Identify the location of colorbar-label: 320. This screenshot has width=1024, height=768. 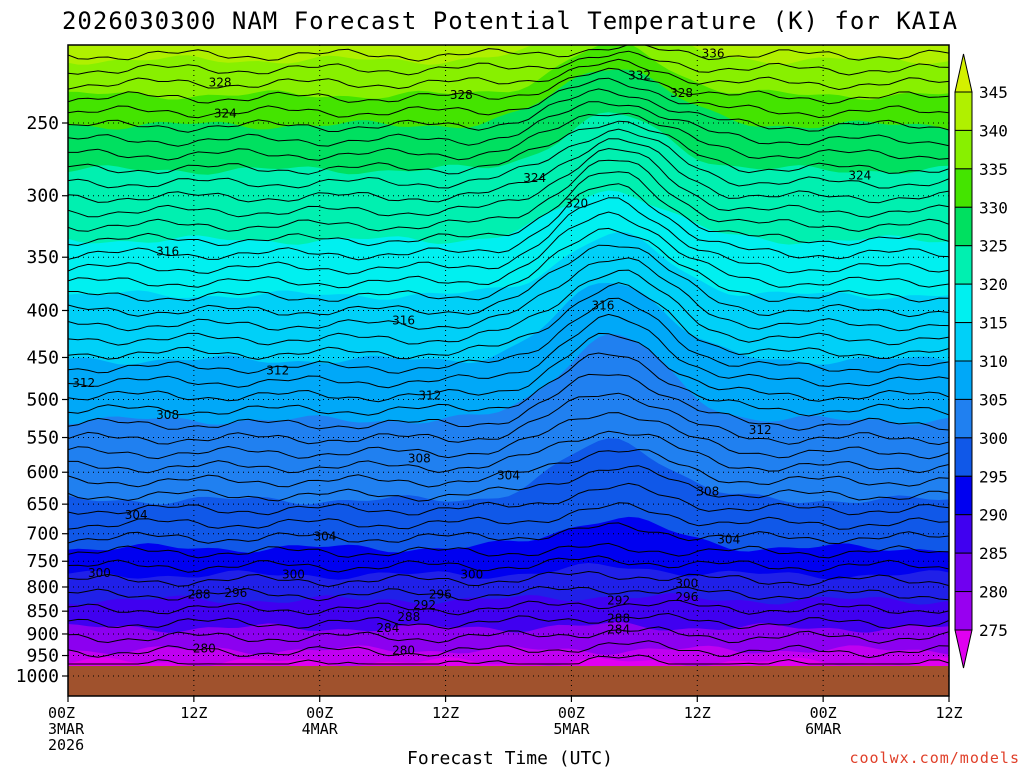
(993, 284).